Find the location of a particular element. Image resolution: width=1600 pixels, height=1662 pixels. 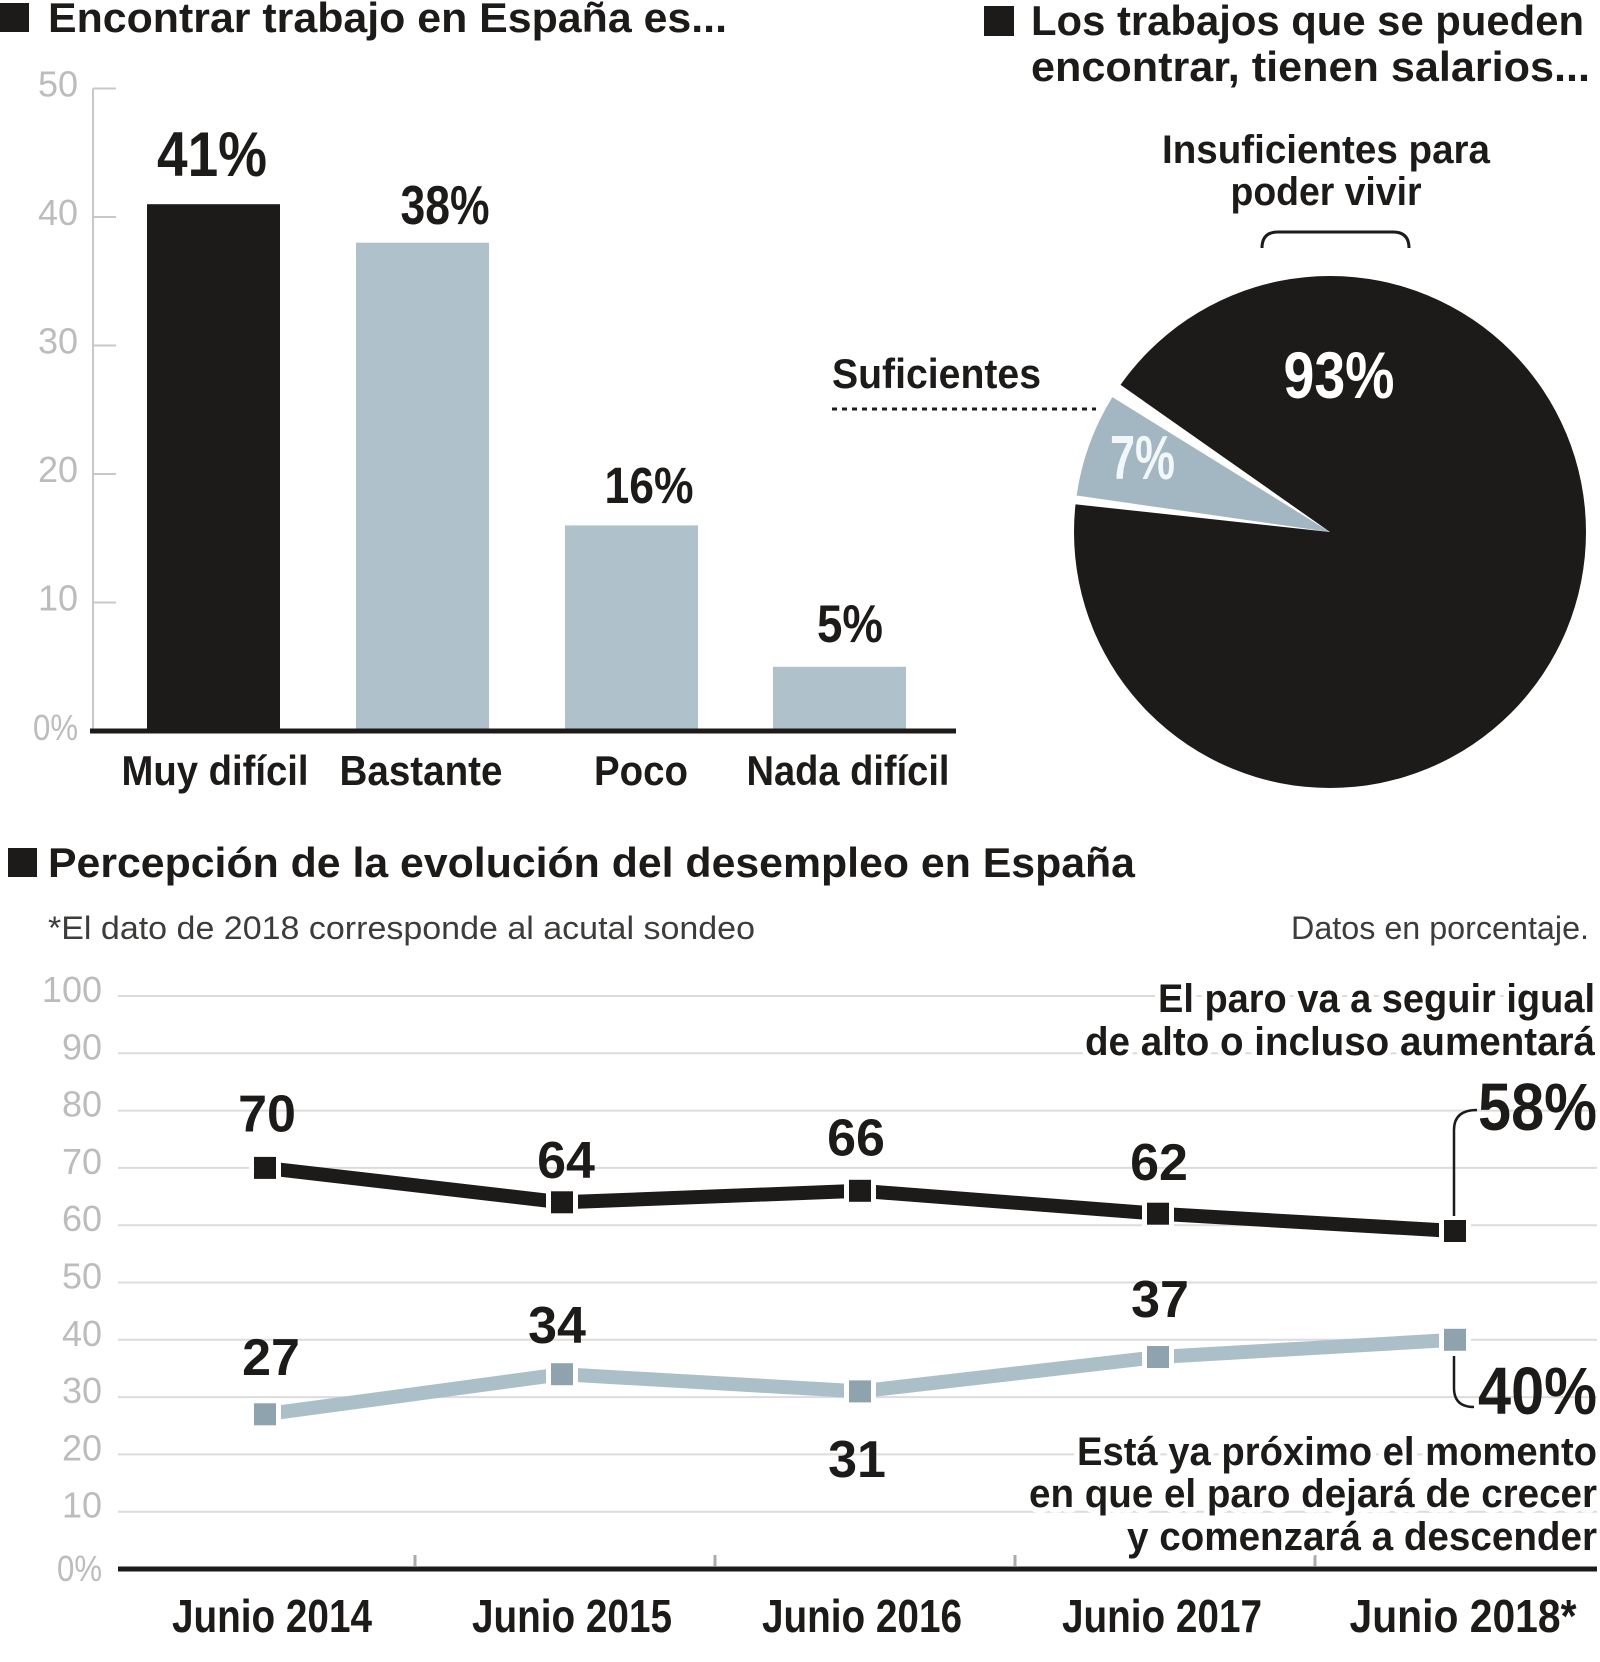

svg-text: 90 is located at coordinates (82, 1046).